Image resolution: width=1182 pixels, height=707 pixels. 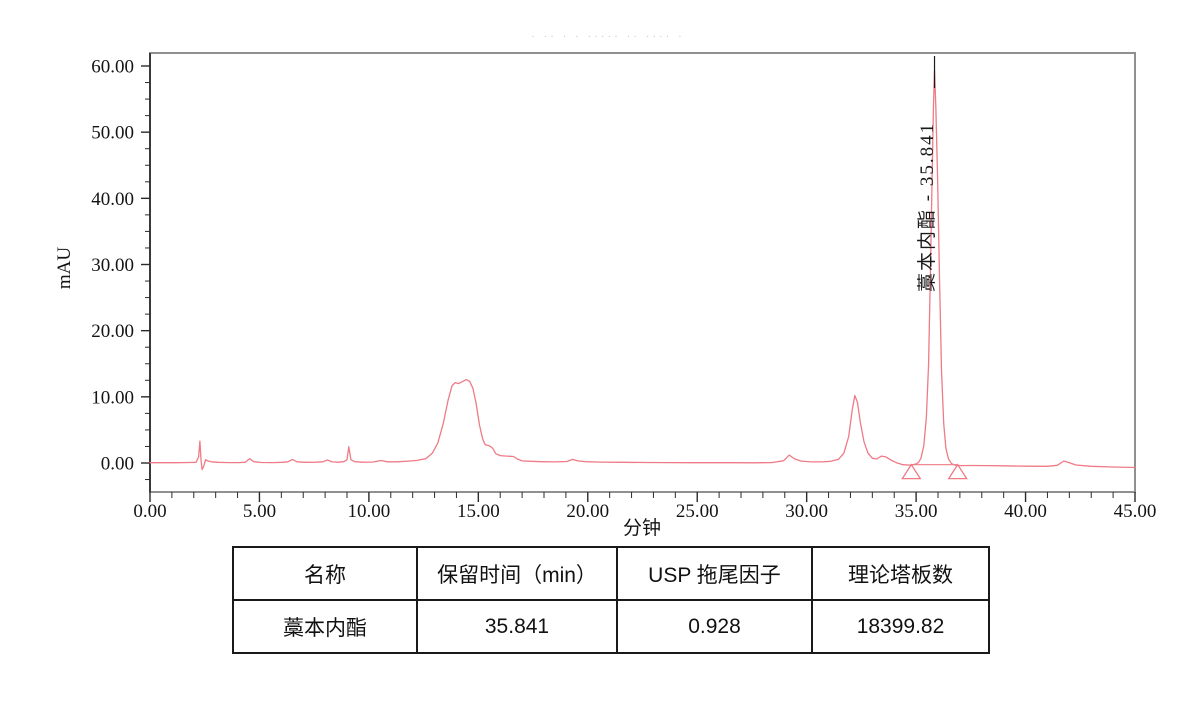 What do you see at coordinates (259, 511) in the screenshot?
I see `x-tick-label: 5.00` at bounding box center [259, 511].